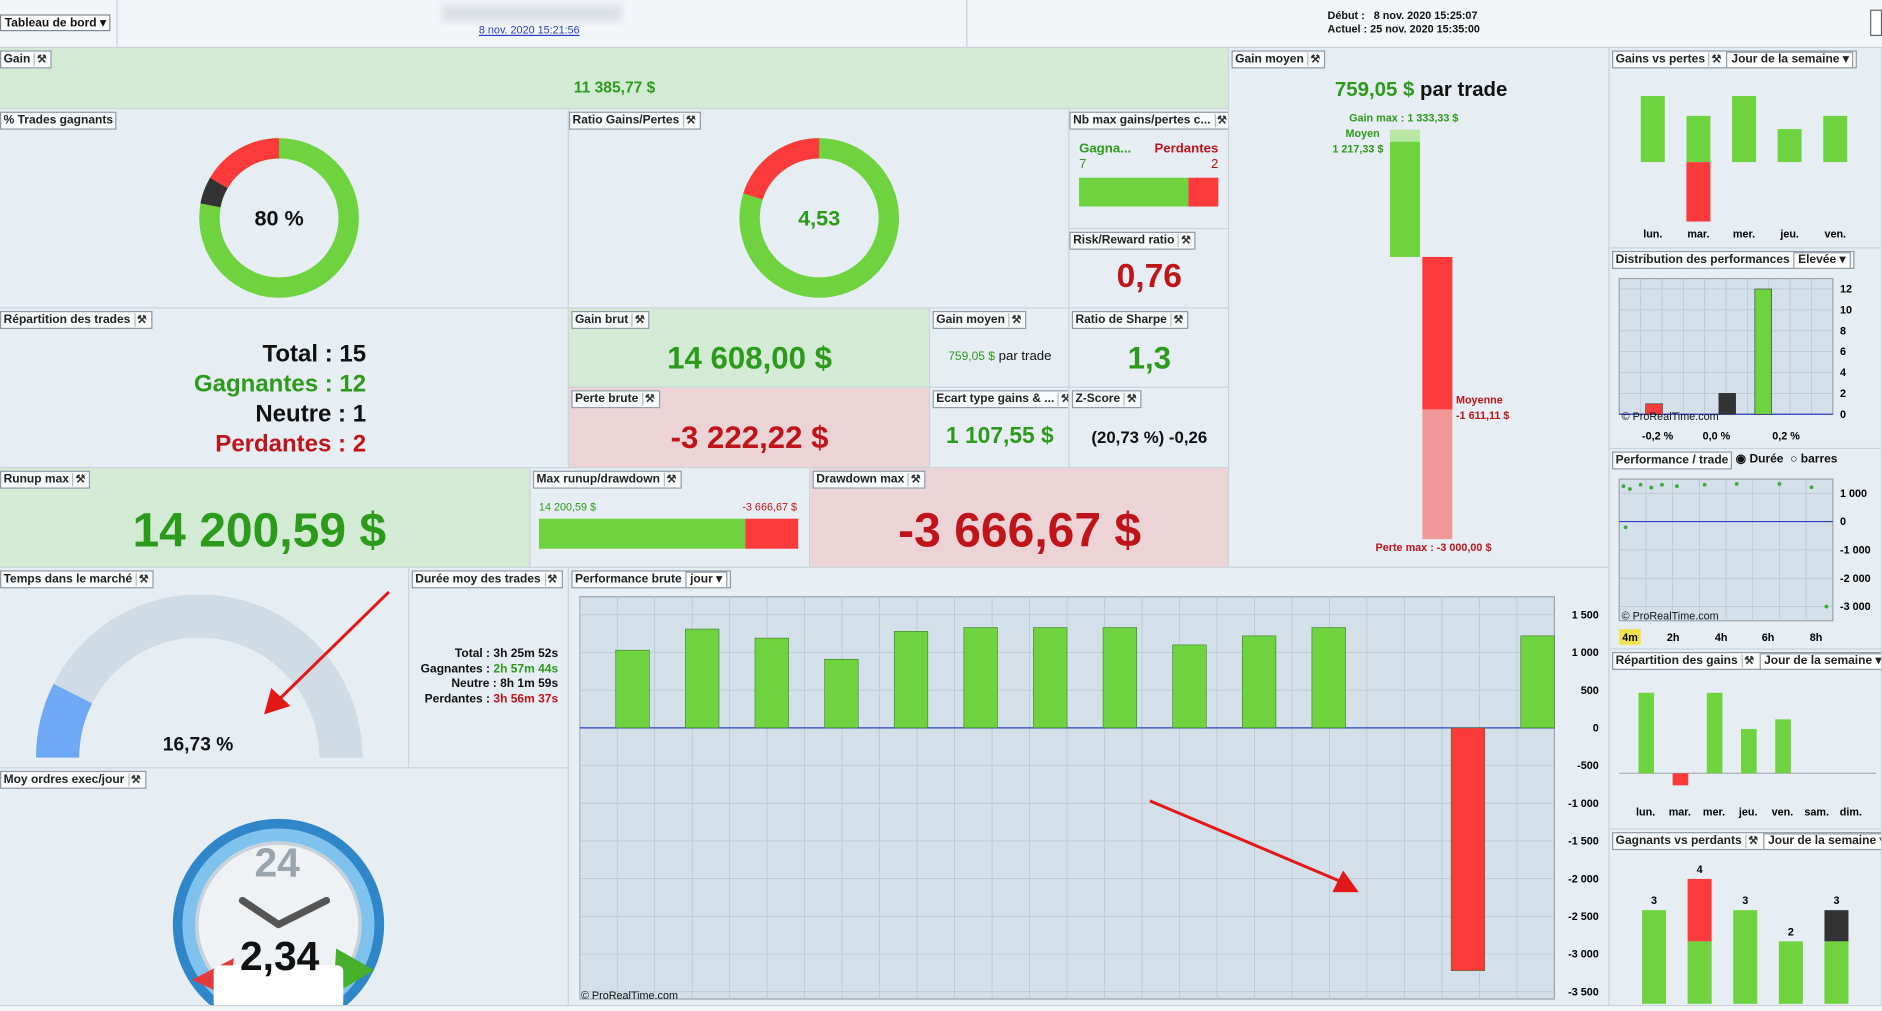  I want to click on moyenne-value: -1 611,11 $, so click(1482, 415).